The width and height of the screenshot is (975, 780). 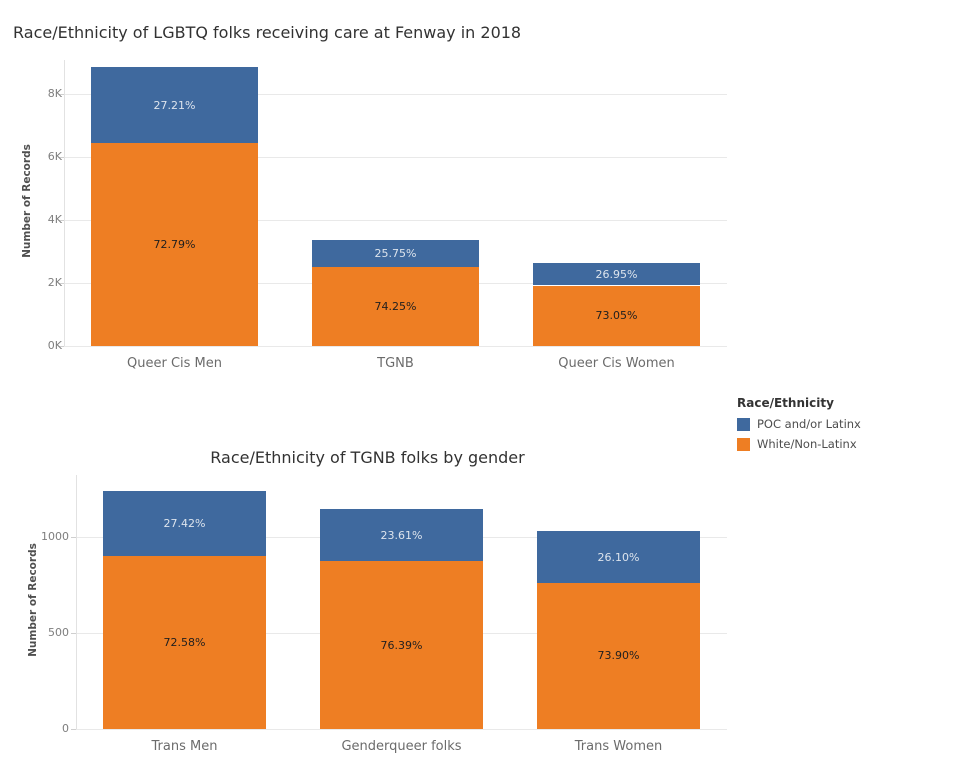 I want to click on bar-percent-label: 26.10%, so click(x=618, y=557).